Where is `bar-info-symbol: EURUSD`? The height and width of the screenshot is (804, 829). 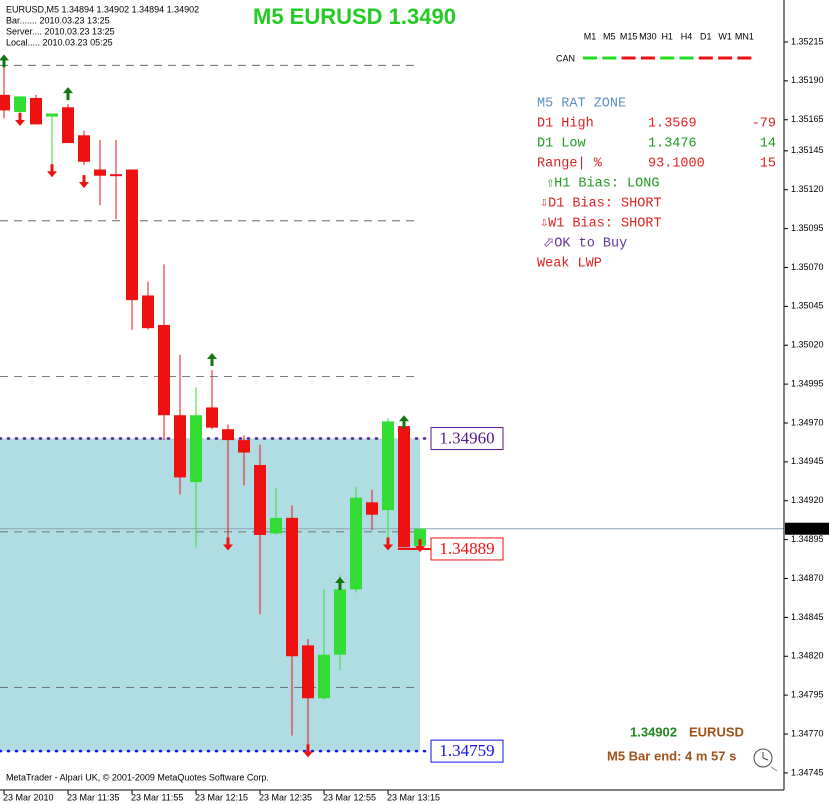 bar-info-symbol: EURUSD is located at coordinates (716, 731).